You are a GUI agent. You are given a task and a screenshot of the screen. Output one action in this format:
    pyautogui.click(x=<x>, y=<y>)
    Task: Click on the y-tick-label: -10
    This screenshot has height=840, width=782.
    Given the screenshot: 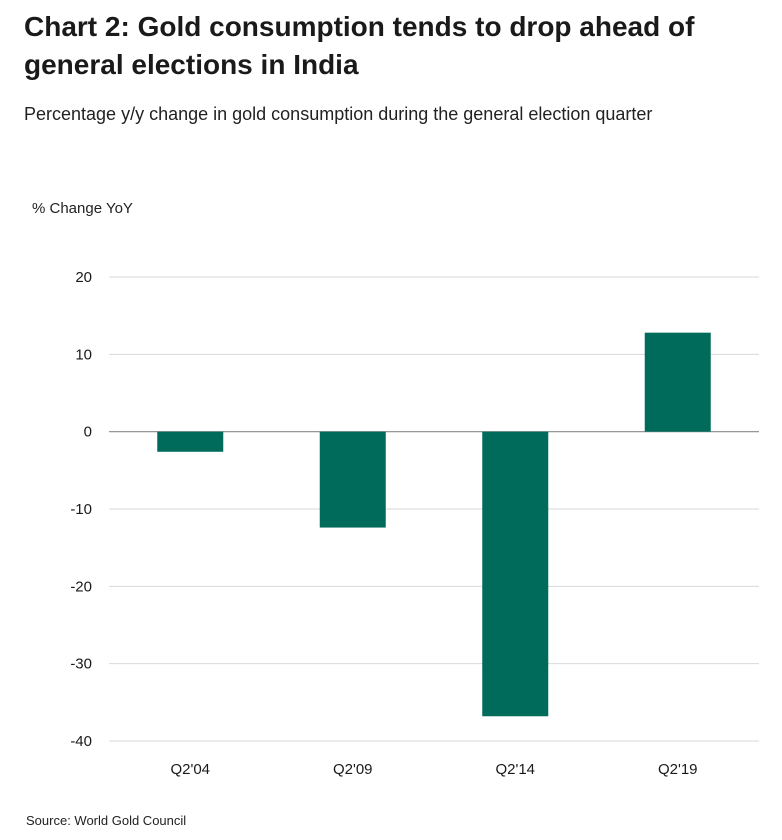 What is the action you would take?
    pyautogui.click(x=81, y=509)
    